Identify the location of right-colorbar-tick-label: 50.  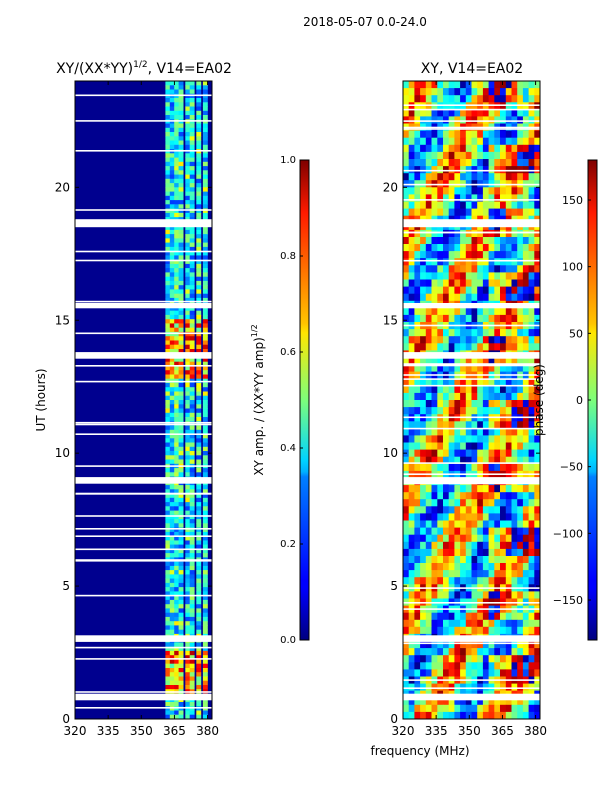
(576, 333).